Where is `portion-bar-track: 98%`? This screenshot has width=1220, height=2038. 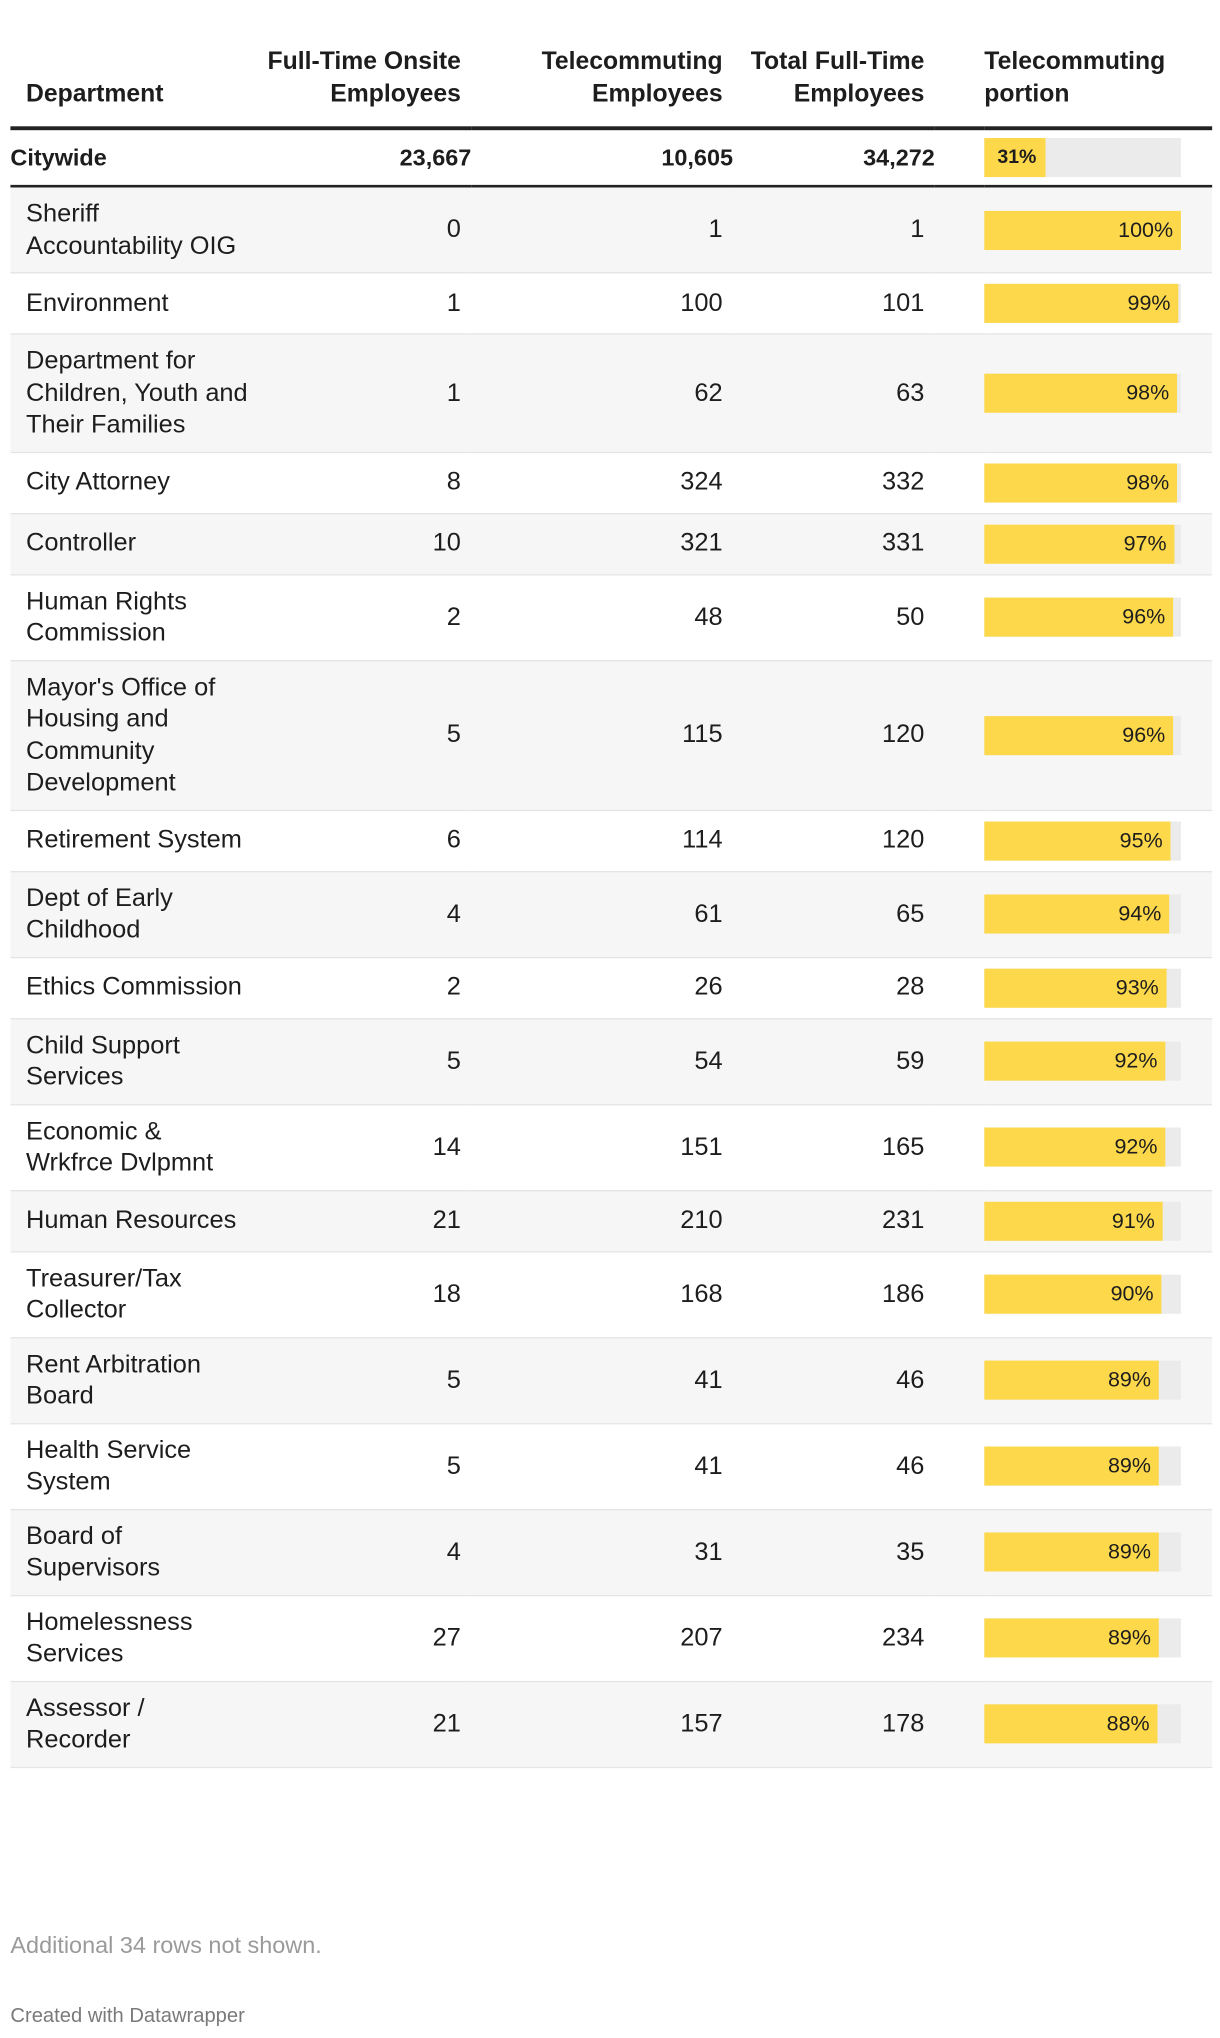
portion-bar-track: 98% is located at coordinates (1082, 393).